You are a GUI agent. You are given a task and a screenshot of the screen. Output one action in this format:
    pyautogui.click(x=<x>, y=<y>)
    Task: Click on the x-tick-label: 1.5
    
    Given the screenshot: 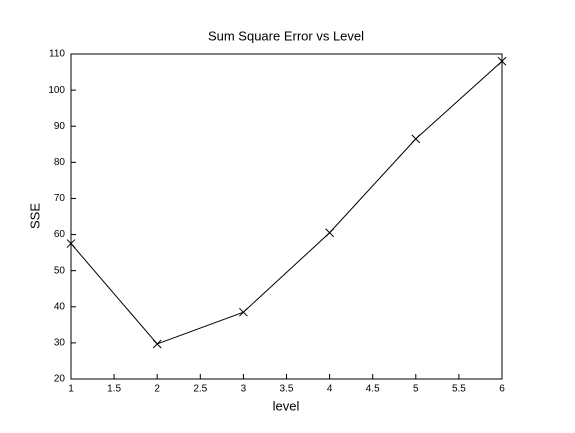 What is the action you would take?
    pyautogui.click(x=114, y=389)
    